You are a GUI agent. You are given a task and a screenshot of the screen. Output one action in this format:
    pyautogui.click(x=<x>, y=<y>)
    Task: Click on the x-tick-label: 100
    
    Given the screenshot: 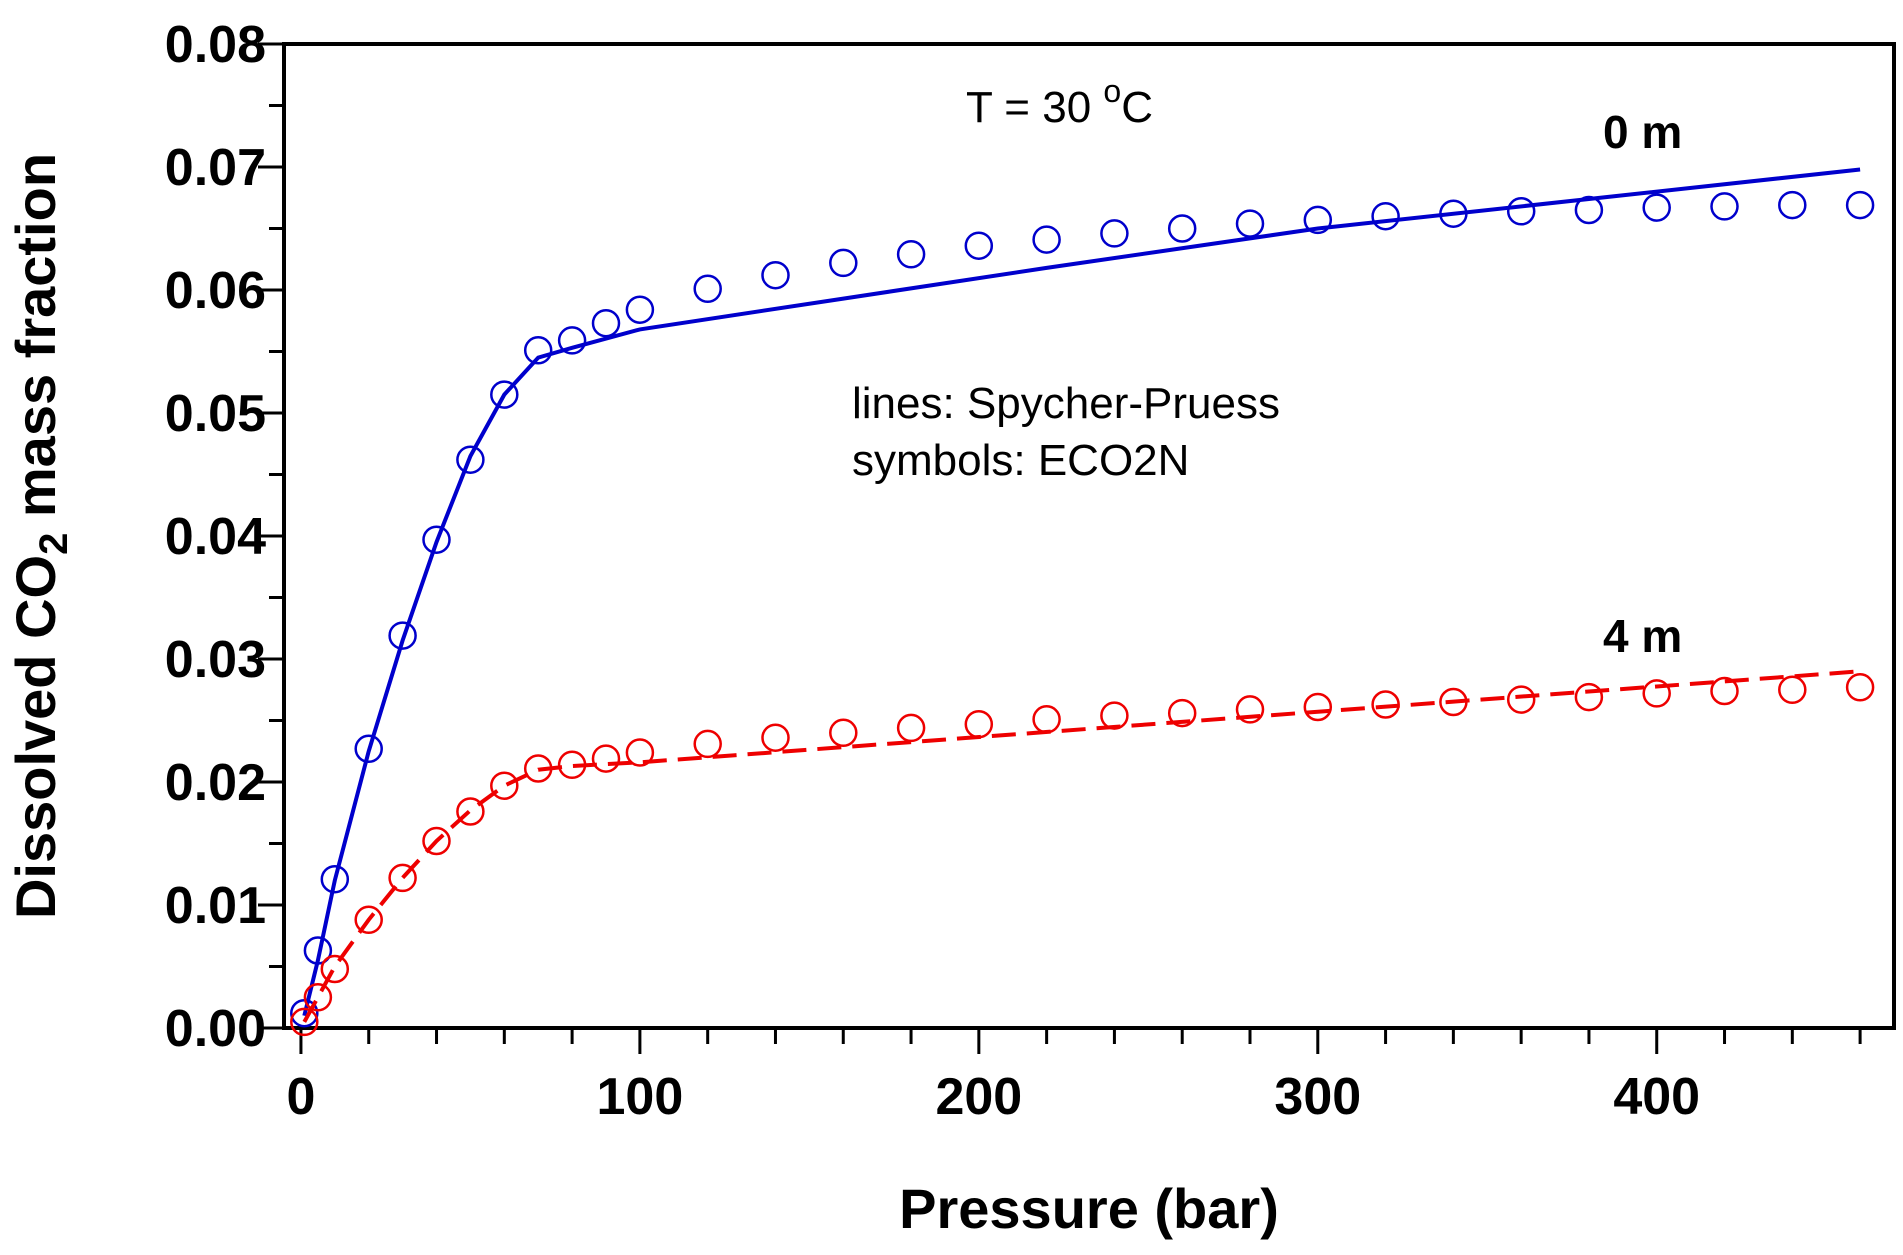 What is the action you would take?
    pyautogui.click(x=640, y=1097)
    